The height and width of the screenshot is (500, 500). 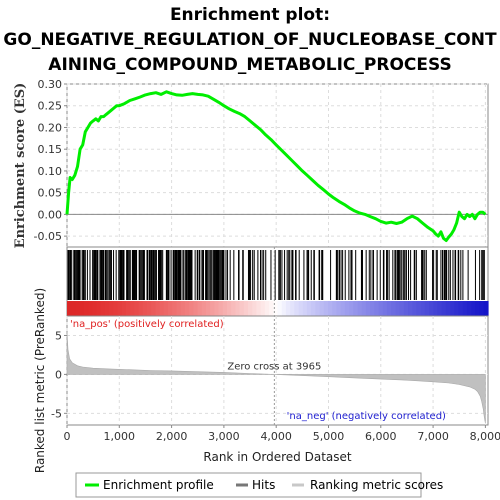 What do you see at coordinates (48, 236) in the screenshot?
I see `es-y-tick-label: -0.05` at bounding box center [48, 236].